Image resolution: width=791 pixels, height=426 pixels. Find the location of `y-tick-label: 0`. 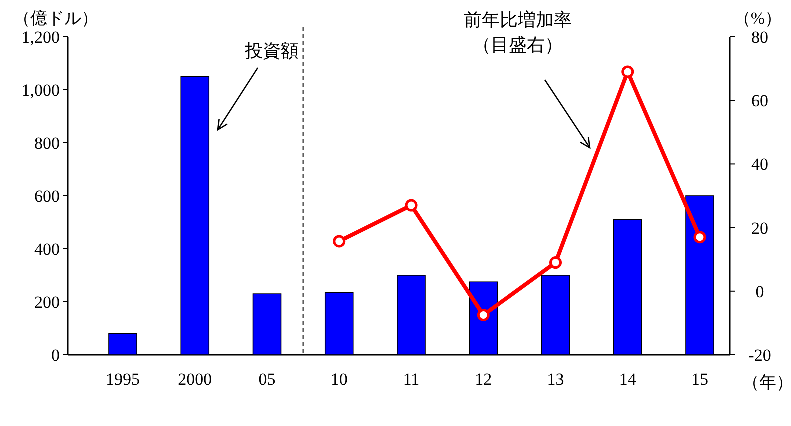

y-tick-label: 0 is located at coordinates (56, 355).